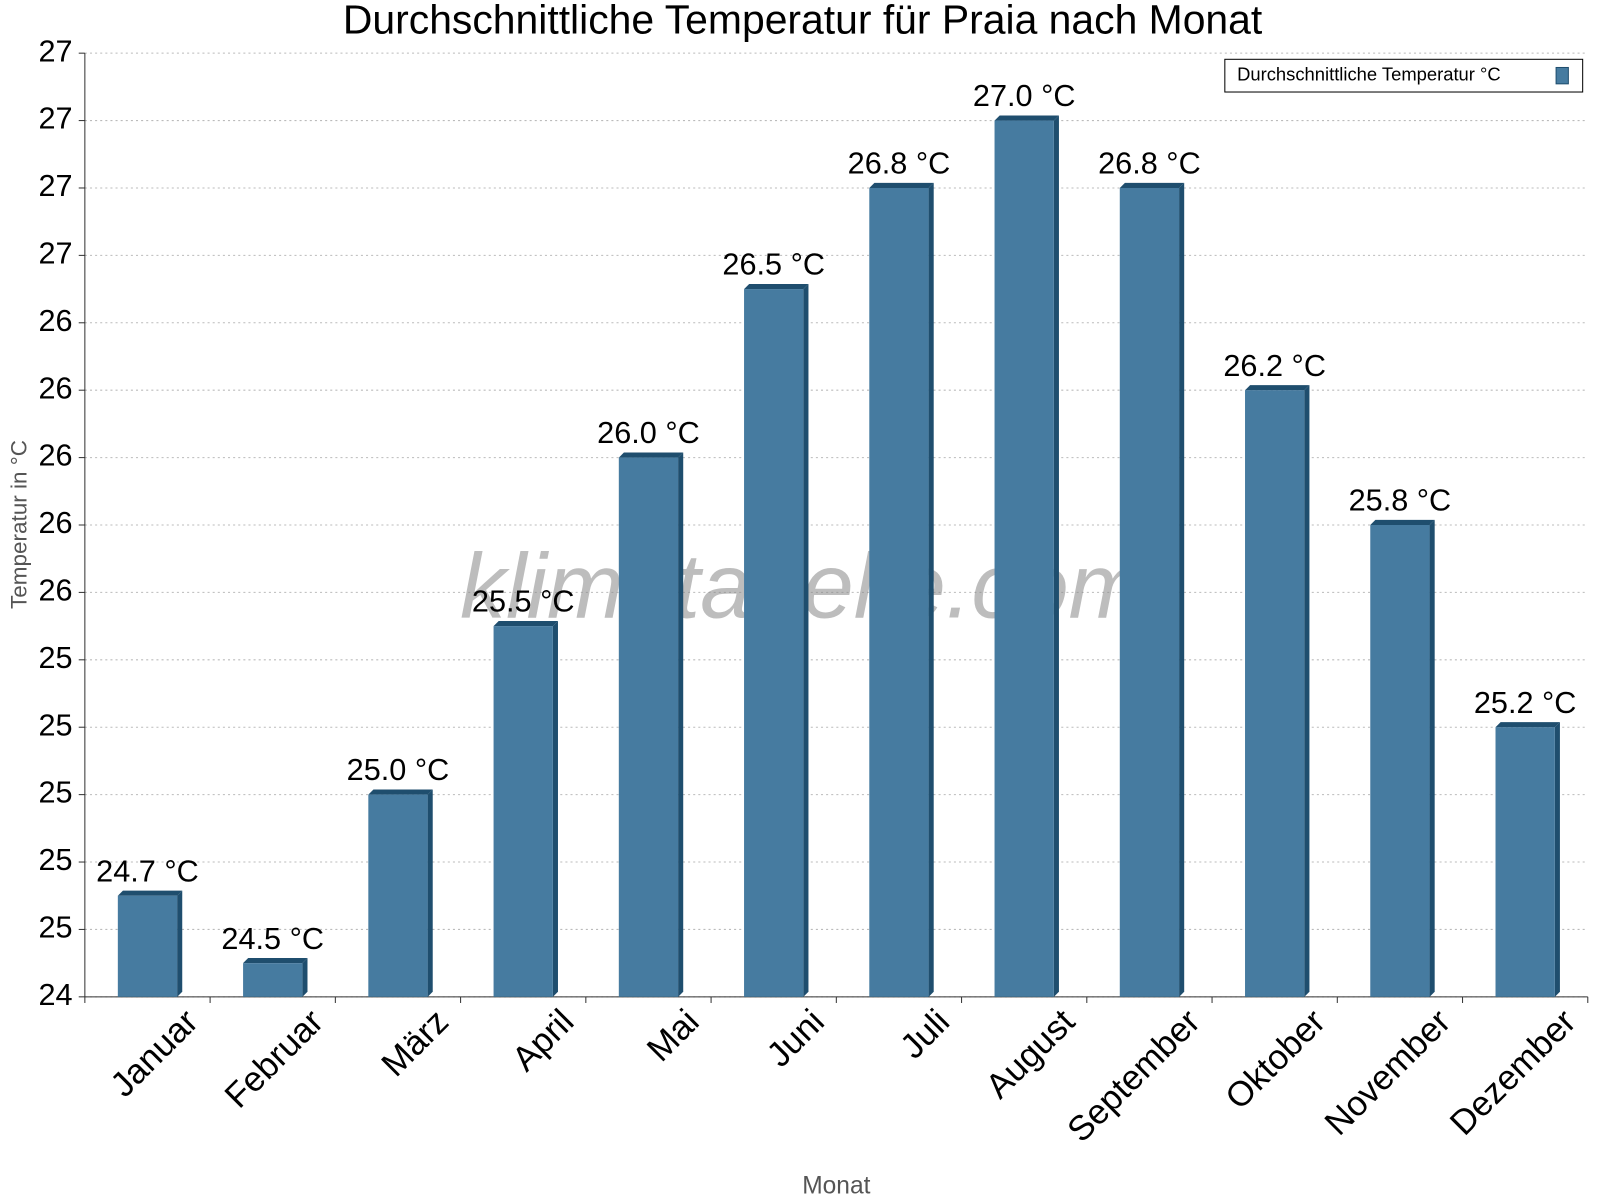 Image resolution: width=1600 pixels, height=1200 pixels. Describe the element at coordinates (55, 995) in the screenshot. I see `y-tick-label: 24` at that location.